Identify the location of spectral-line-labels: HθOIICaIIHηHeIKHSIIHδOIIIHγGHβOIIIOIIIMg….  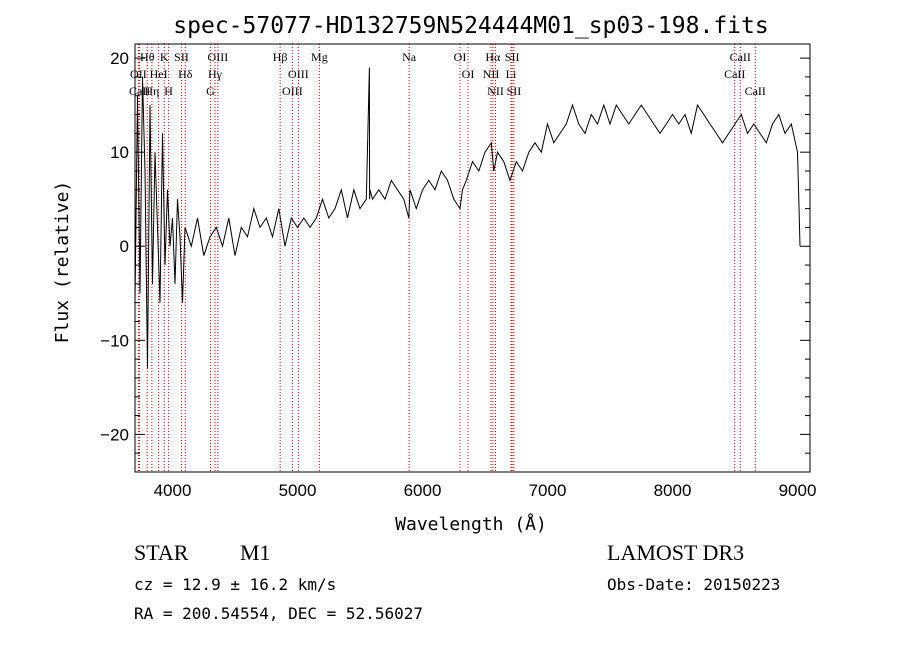
(447, 74).